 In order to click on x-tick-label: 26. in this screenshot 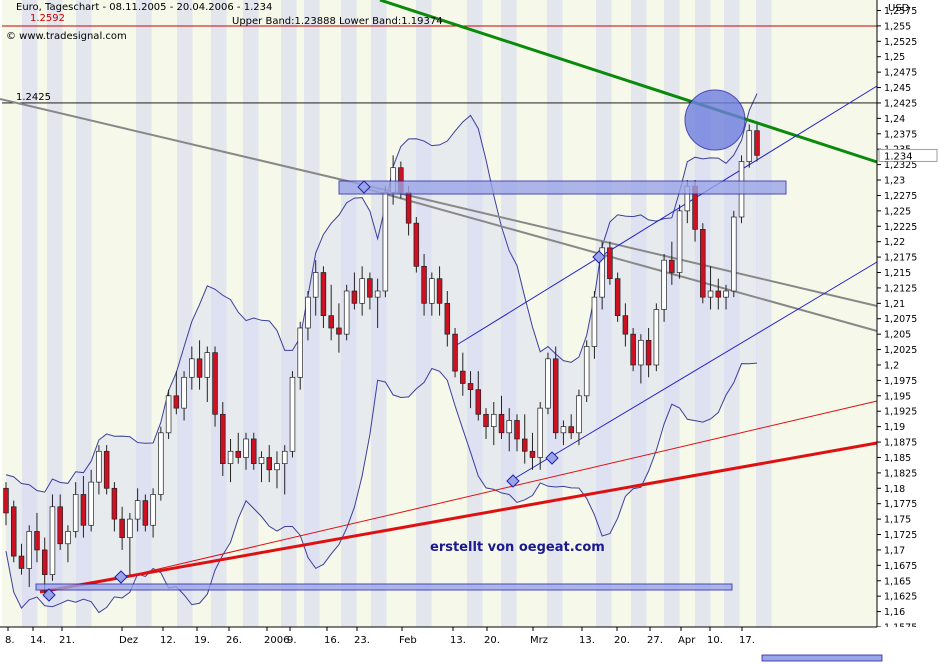, I will do `click(234, 640)`.